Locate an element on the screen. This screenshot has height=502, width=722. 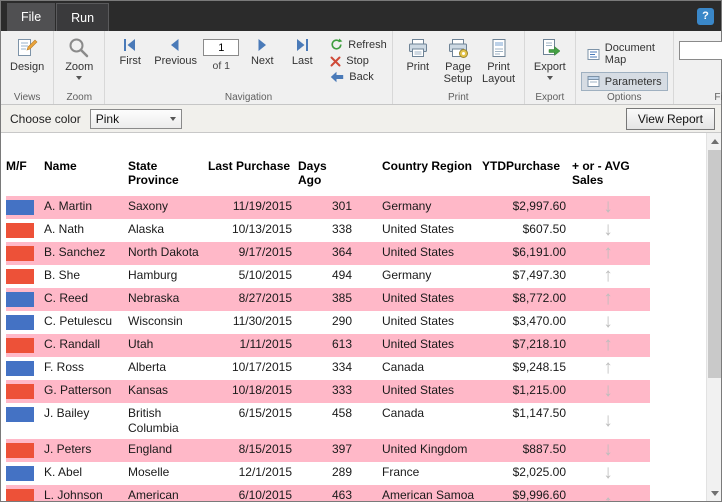
name-cell: G. Patterson is located at coordinates (78, 390).